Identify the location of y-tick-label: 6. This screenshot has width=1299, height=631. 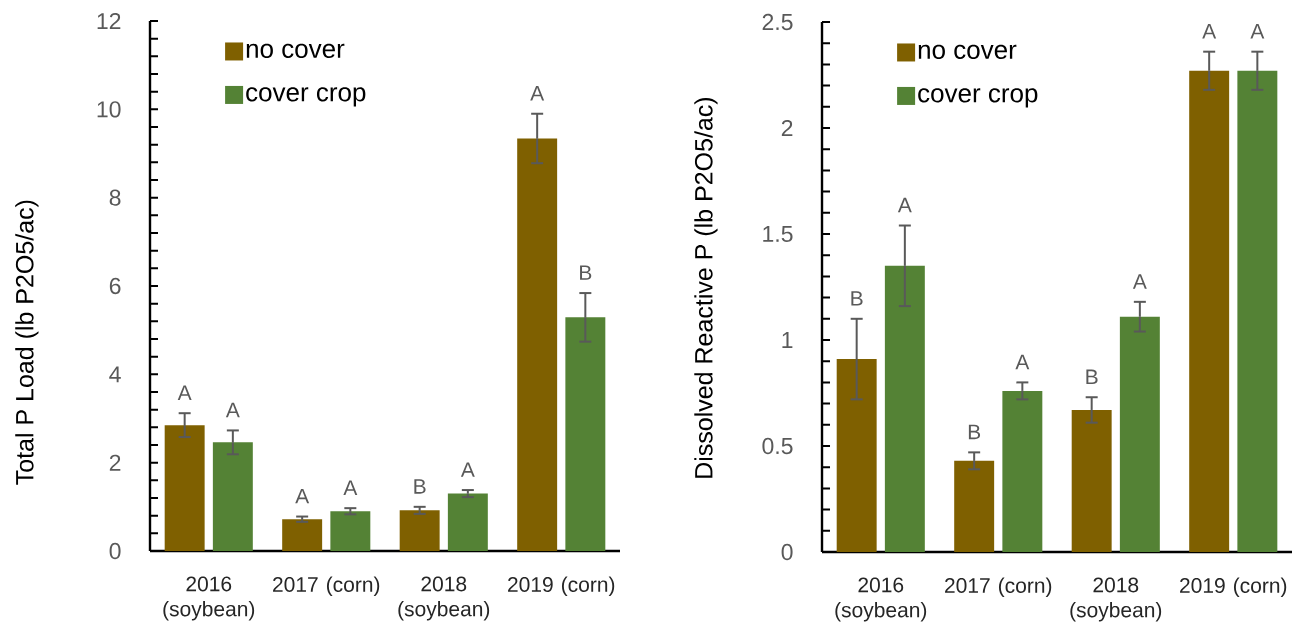
(115, 286).